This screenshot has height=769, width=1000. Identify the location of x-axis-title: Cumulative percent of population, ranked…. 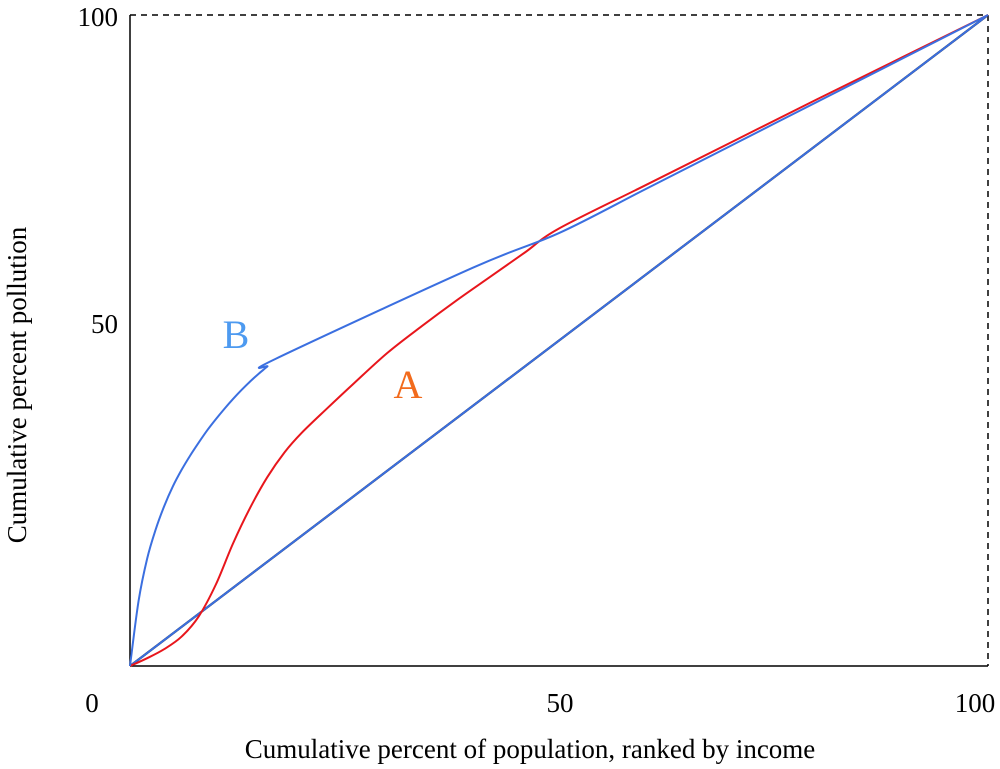
(530, 749).